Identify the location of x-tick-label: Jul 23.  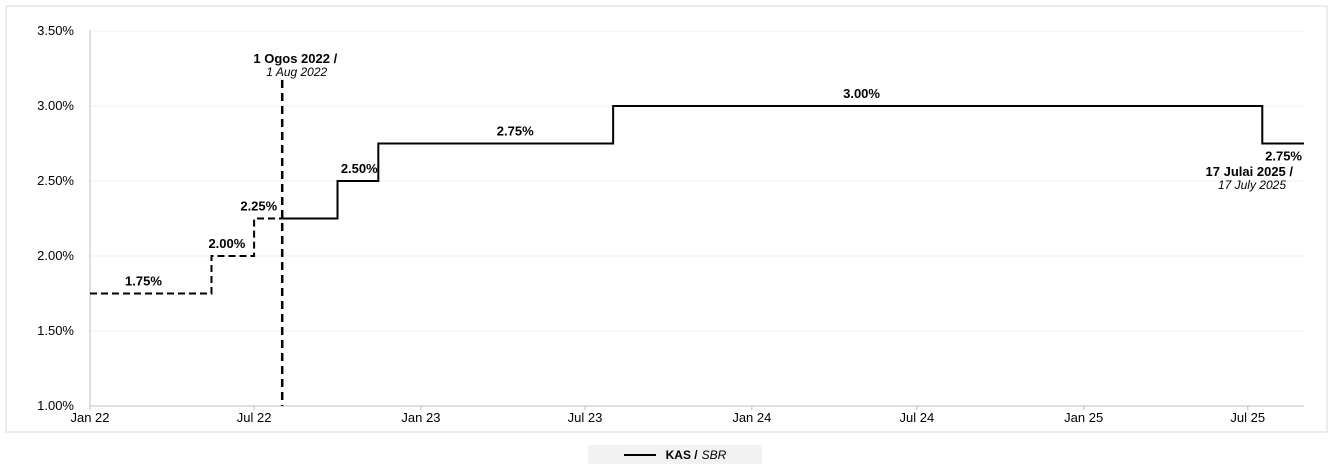
(585, 417).